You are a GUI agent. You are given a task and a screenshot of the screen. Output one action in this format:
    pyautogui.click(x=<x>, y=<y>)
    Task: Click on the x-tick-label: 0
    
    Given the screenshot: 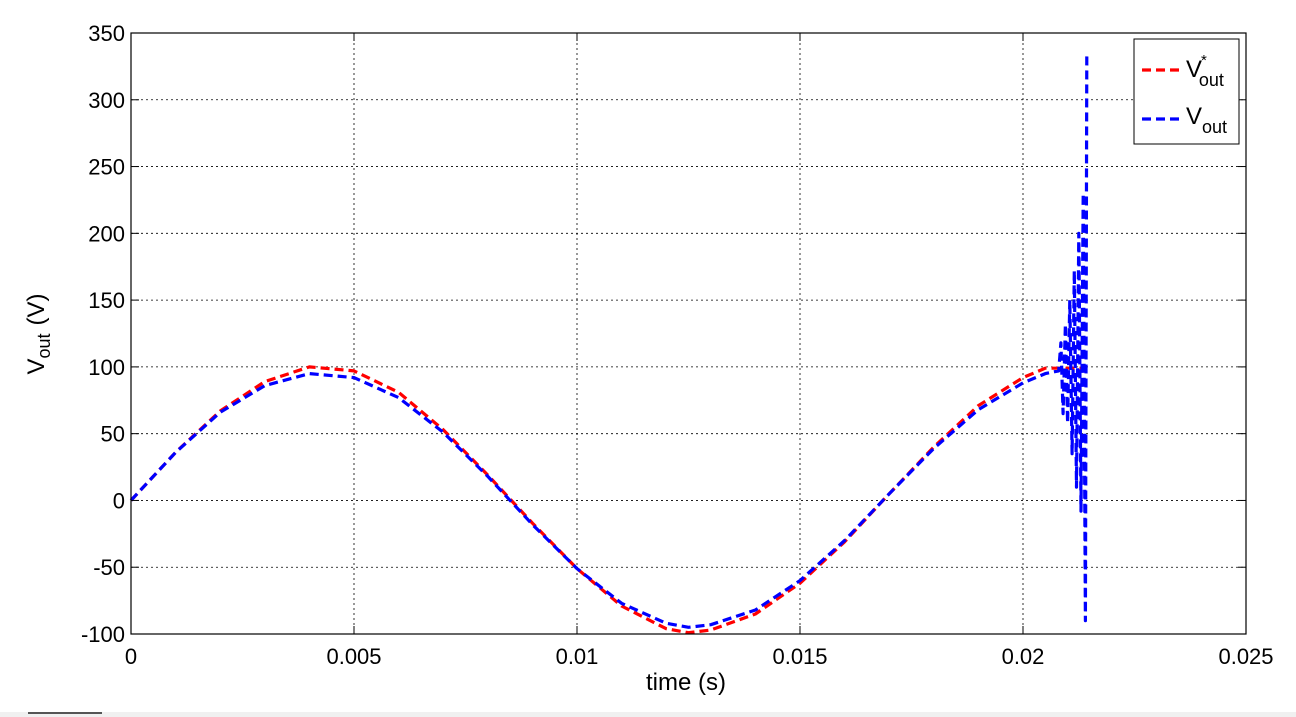 What is the action you would take?
    pyautogui.click(x=131, y=656)
    